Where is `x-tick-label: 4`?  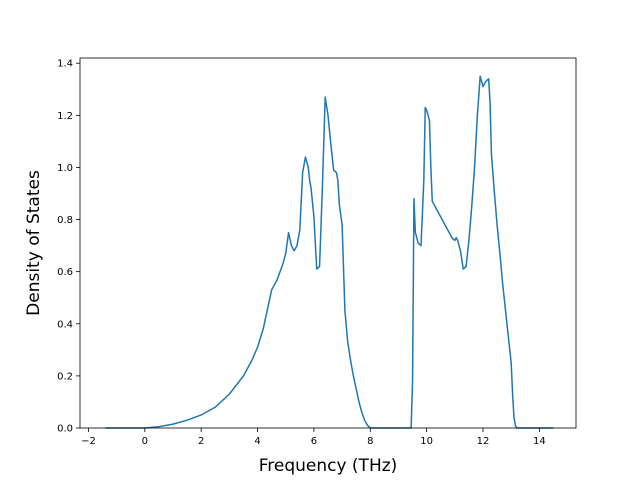
x-tick-label: 4 is located at coordinates (257, 441).